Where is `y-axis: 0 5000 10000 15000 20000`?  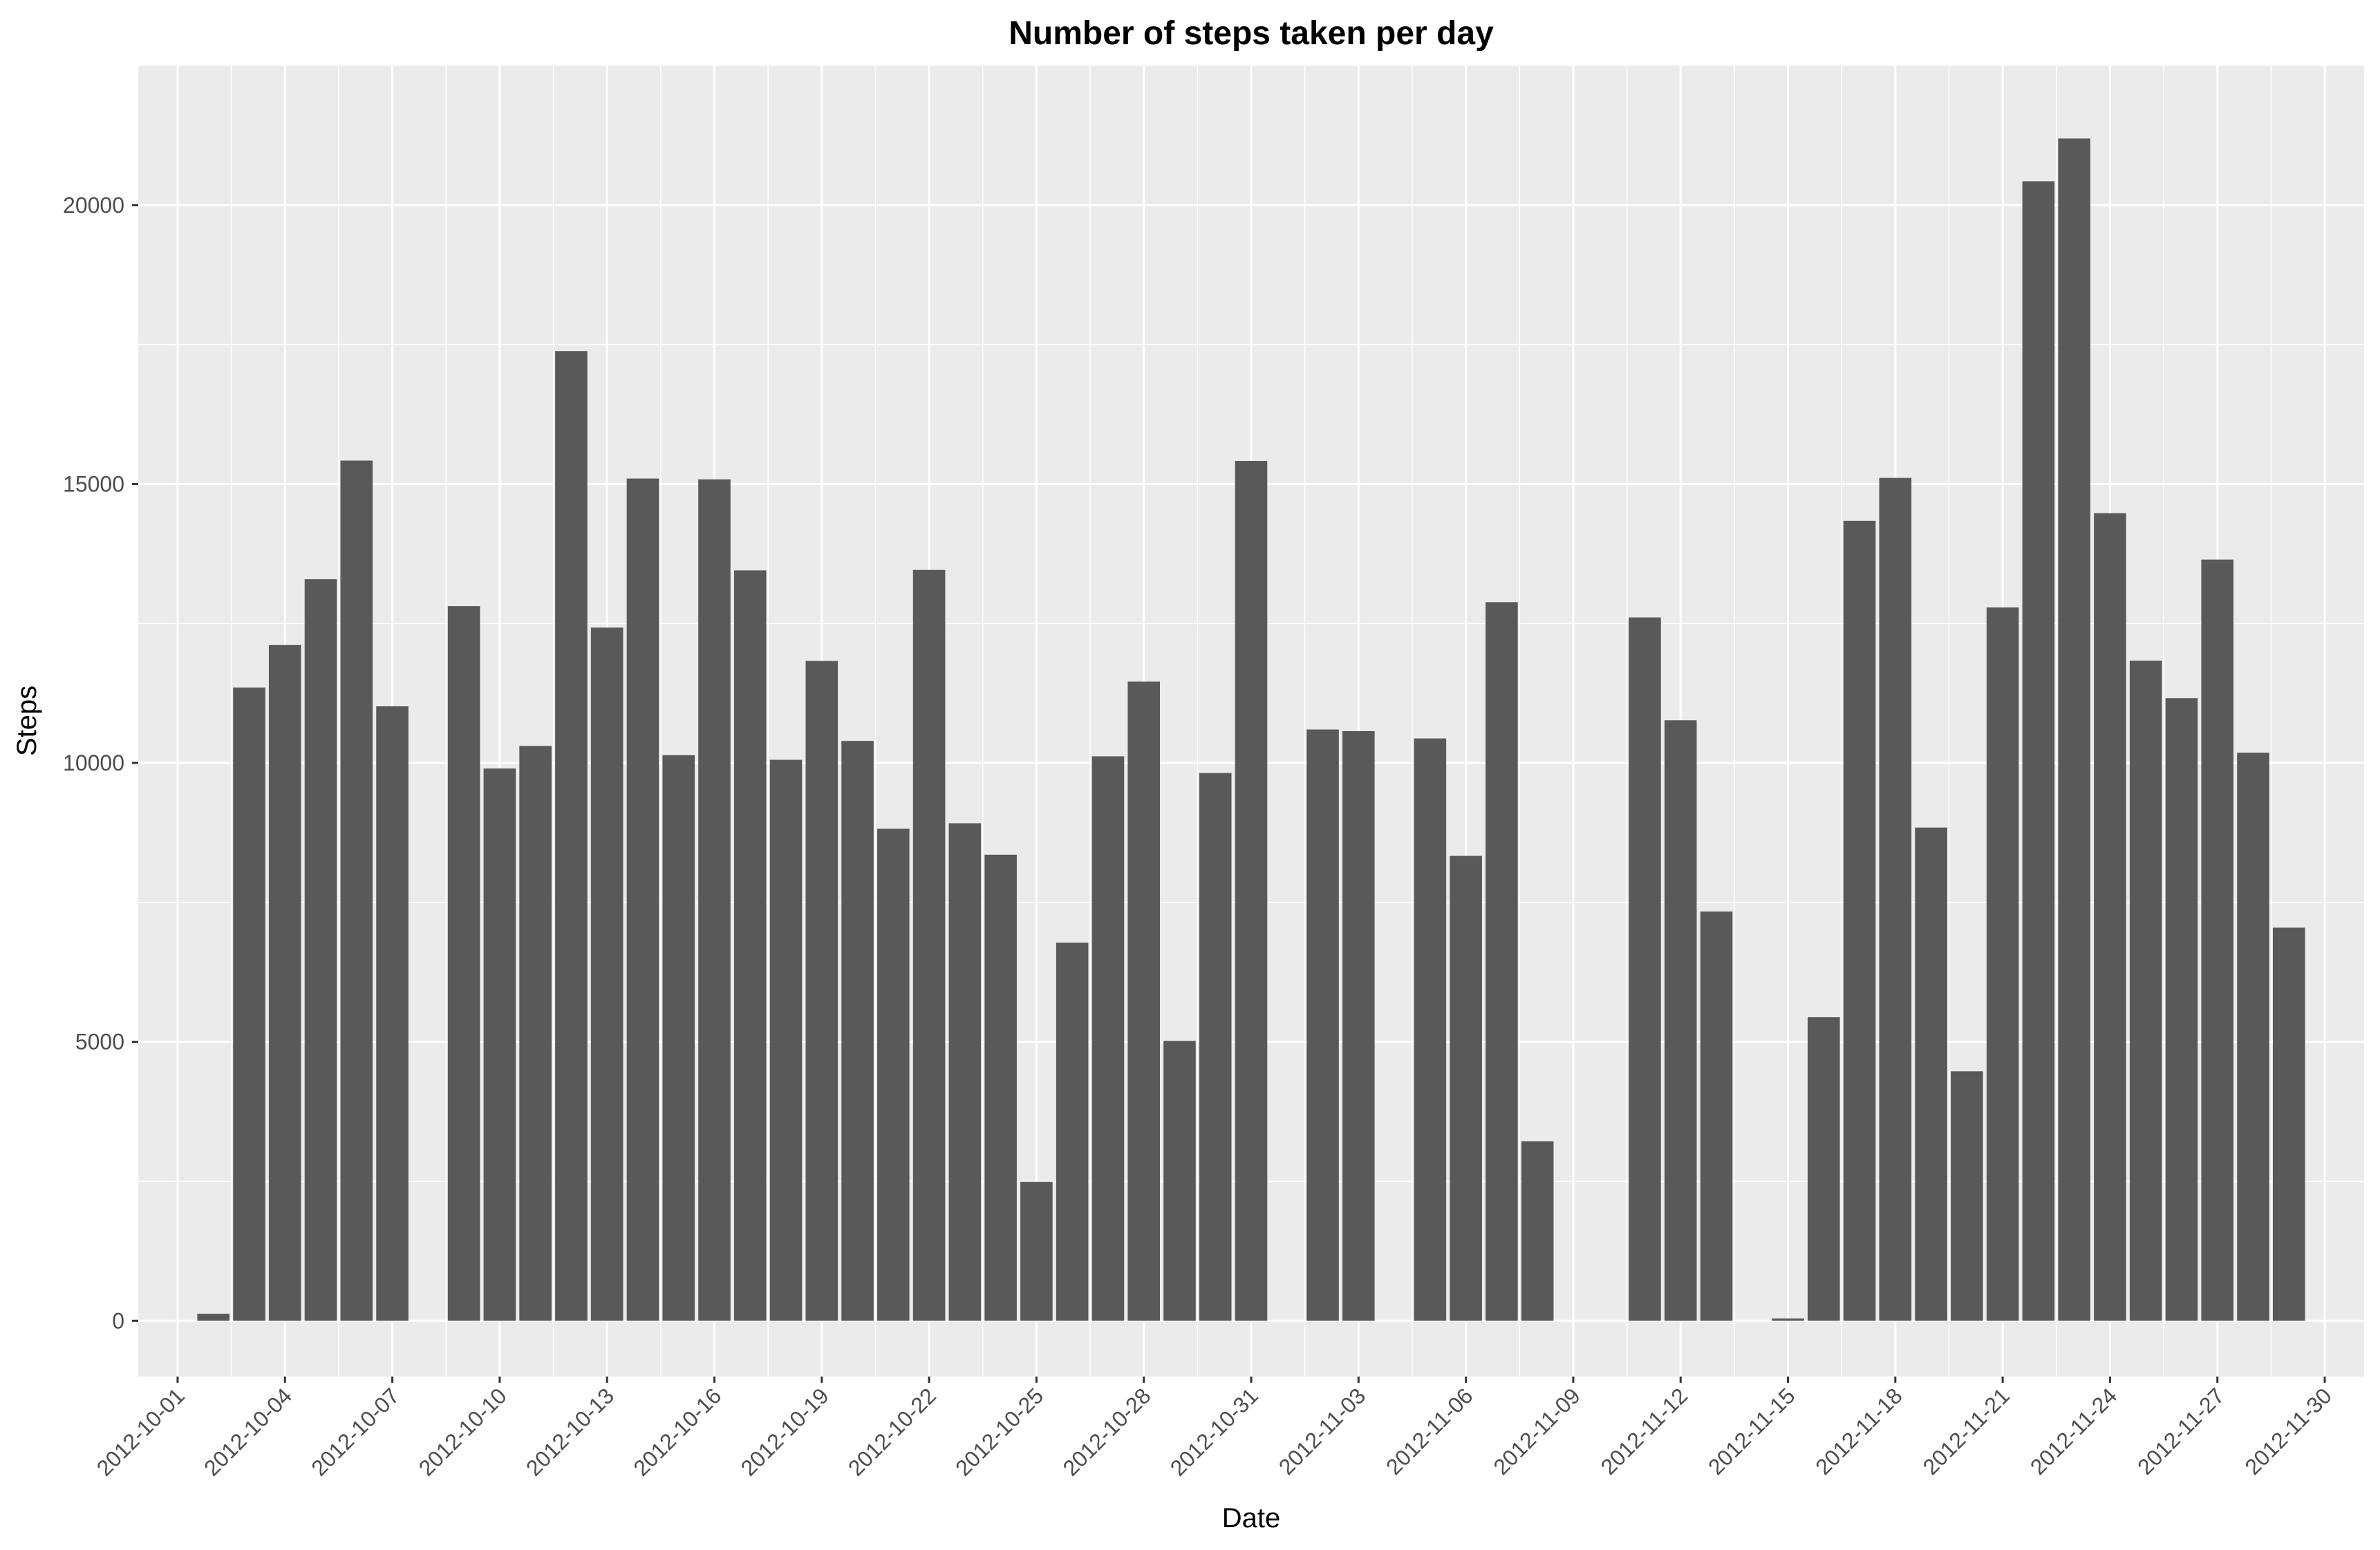 y-axis: 0 5000 10000 15000 20000 is located at coordinates (100, 763).